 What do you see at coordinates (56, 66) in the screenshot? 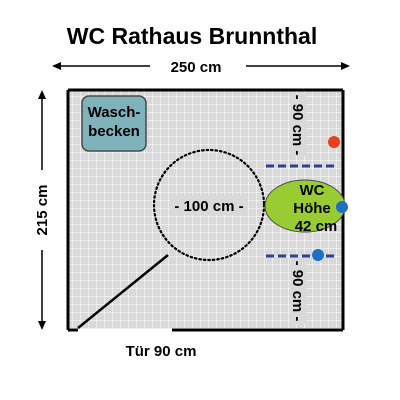
I see `width-arrowhead-left` at bounding box center [56, 66].